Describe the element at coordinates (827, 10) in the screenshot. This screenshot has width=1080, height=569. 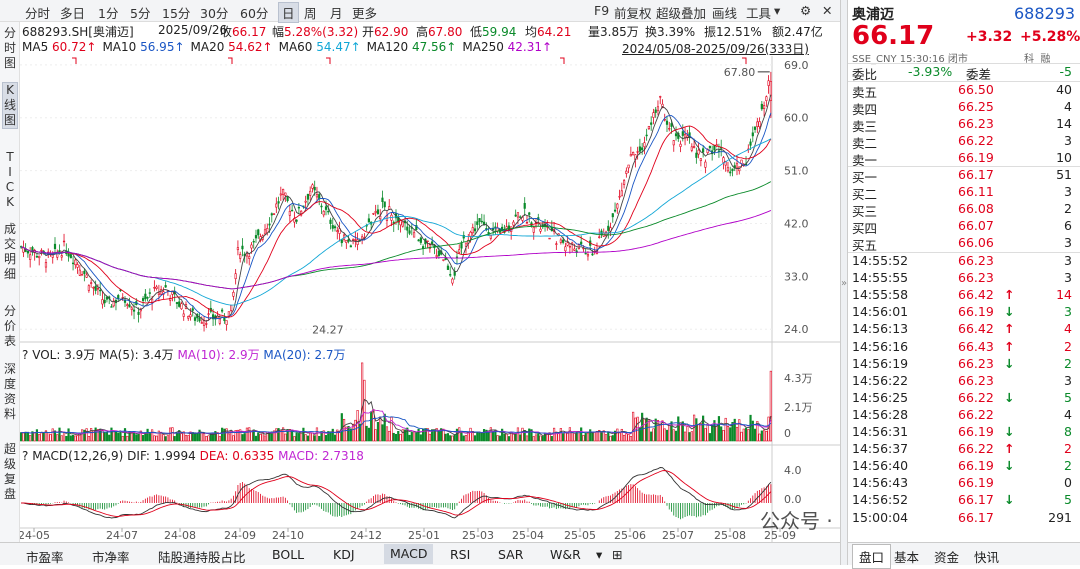
I see `close-icon: ✕` at that location.